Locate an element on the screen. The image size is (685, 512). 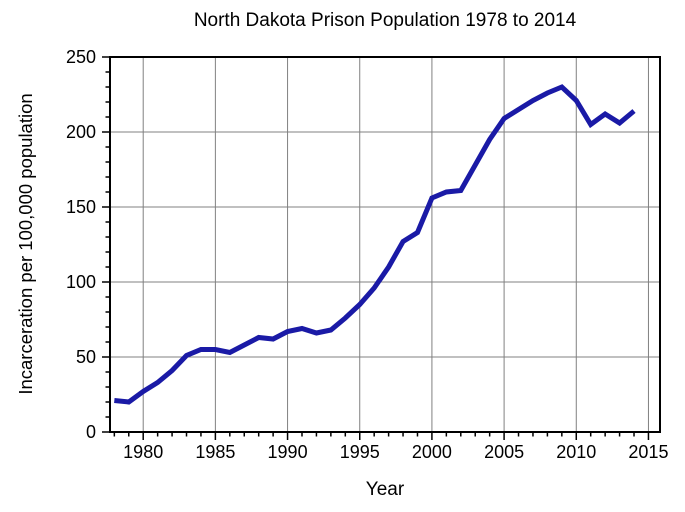
y-tick-label: 200 is located at coordinates (81, 132).